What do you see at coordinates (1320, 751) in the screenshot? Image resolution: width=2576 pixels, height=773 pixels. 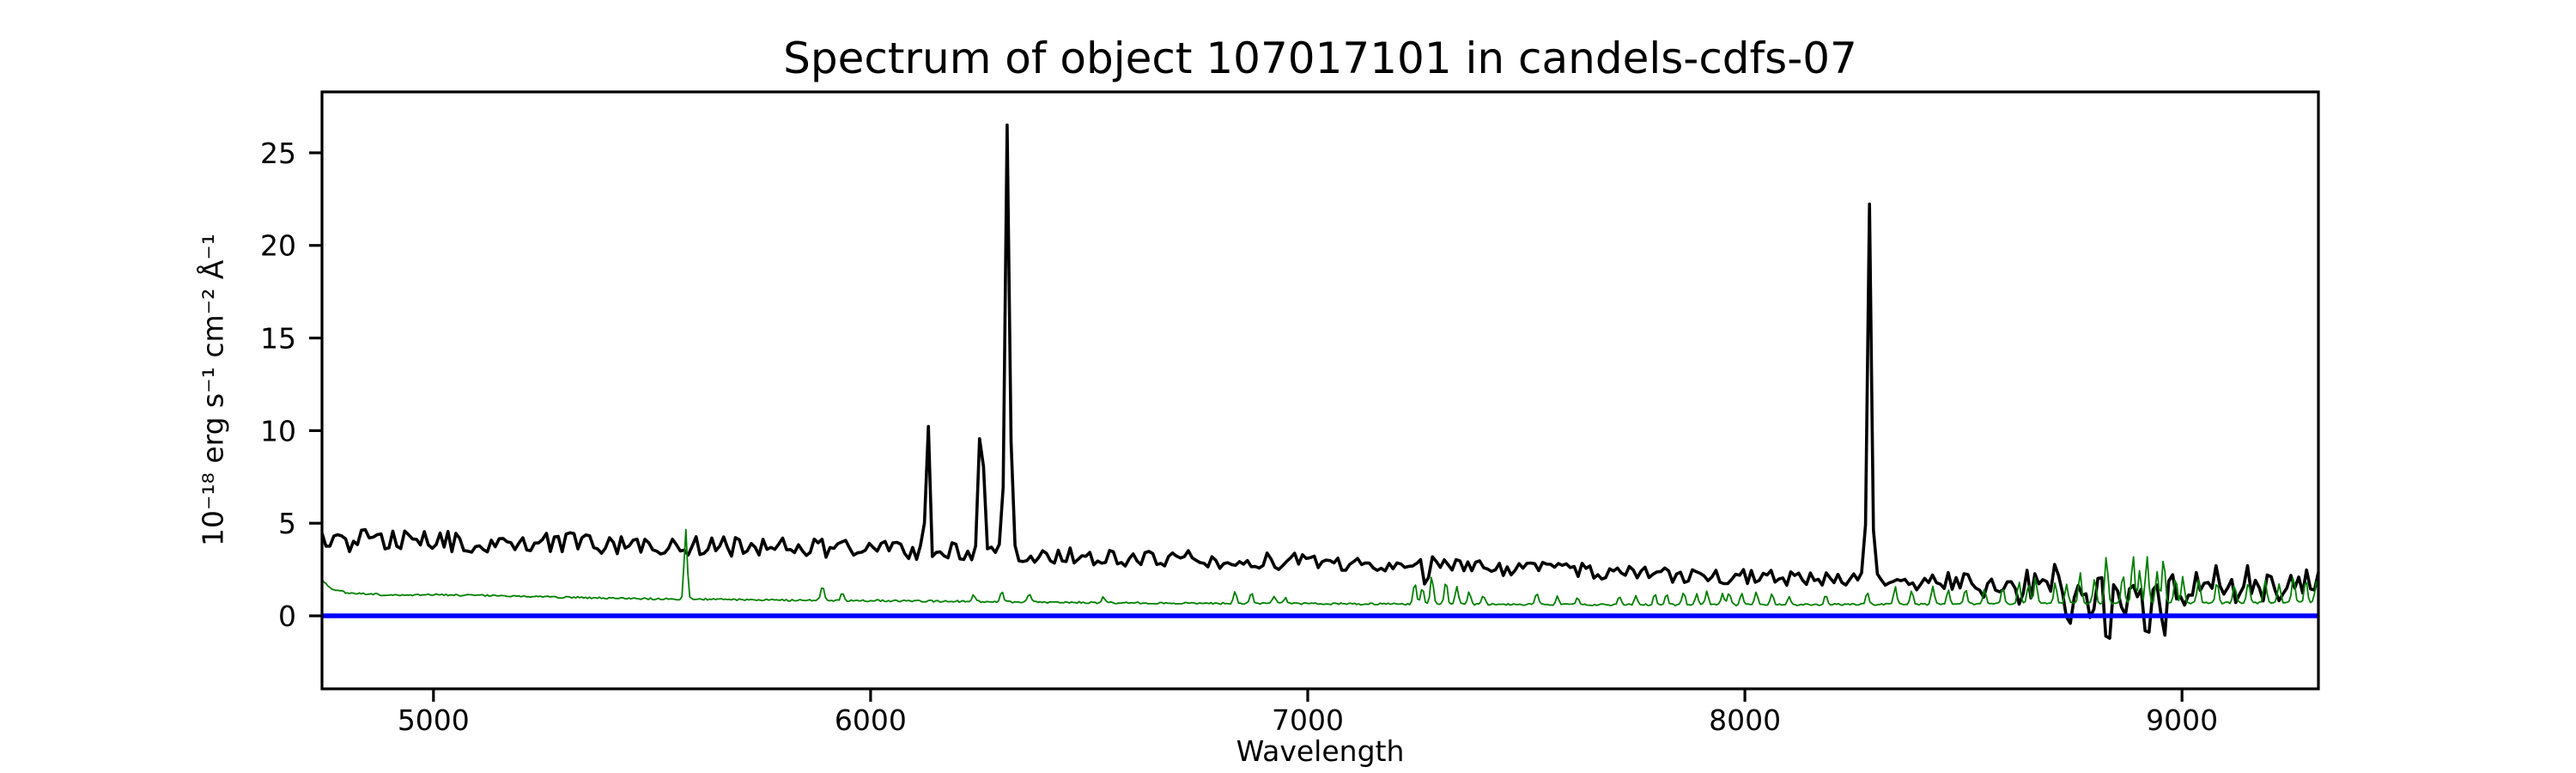 I see `x-axis-label: Wavelength` at bounding box center [1320, 751].